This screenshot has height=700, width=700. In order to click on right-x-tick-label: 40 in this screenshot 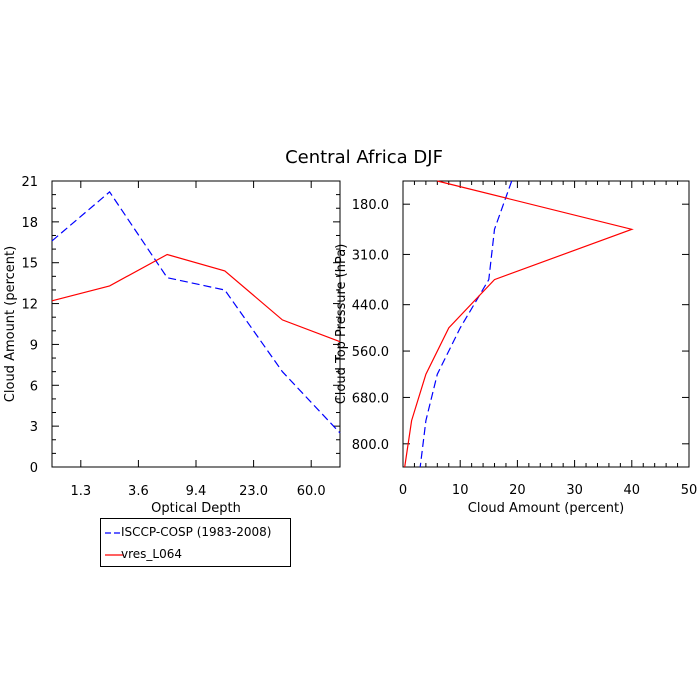, I will do `click(632, 490)`.